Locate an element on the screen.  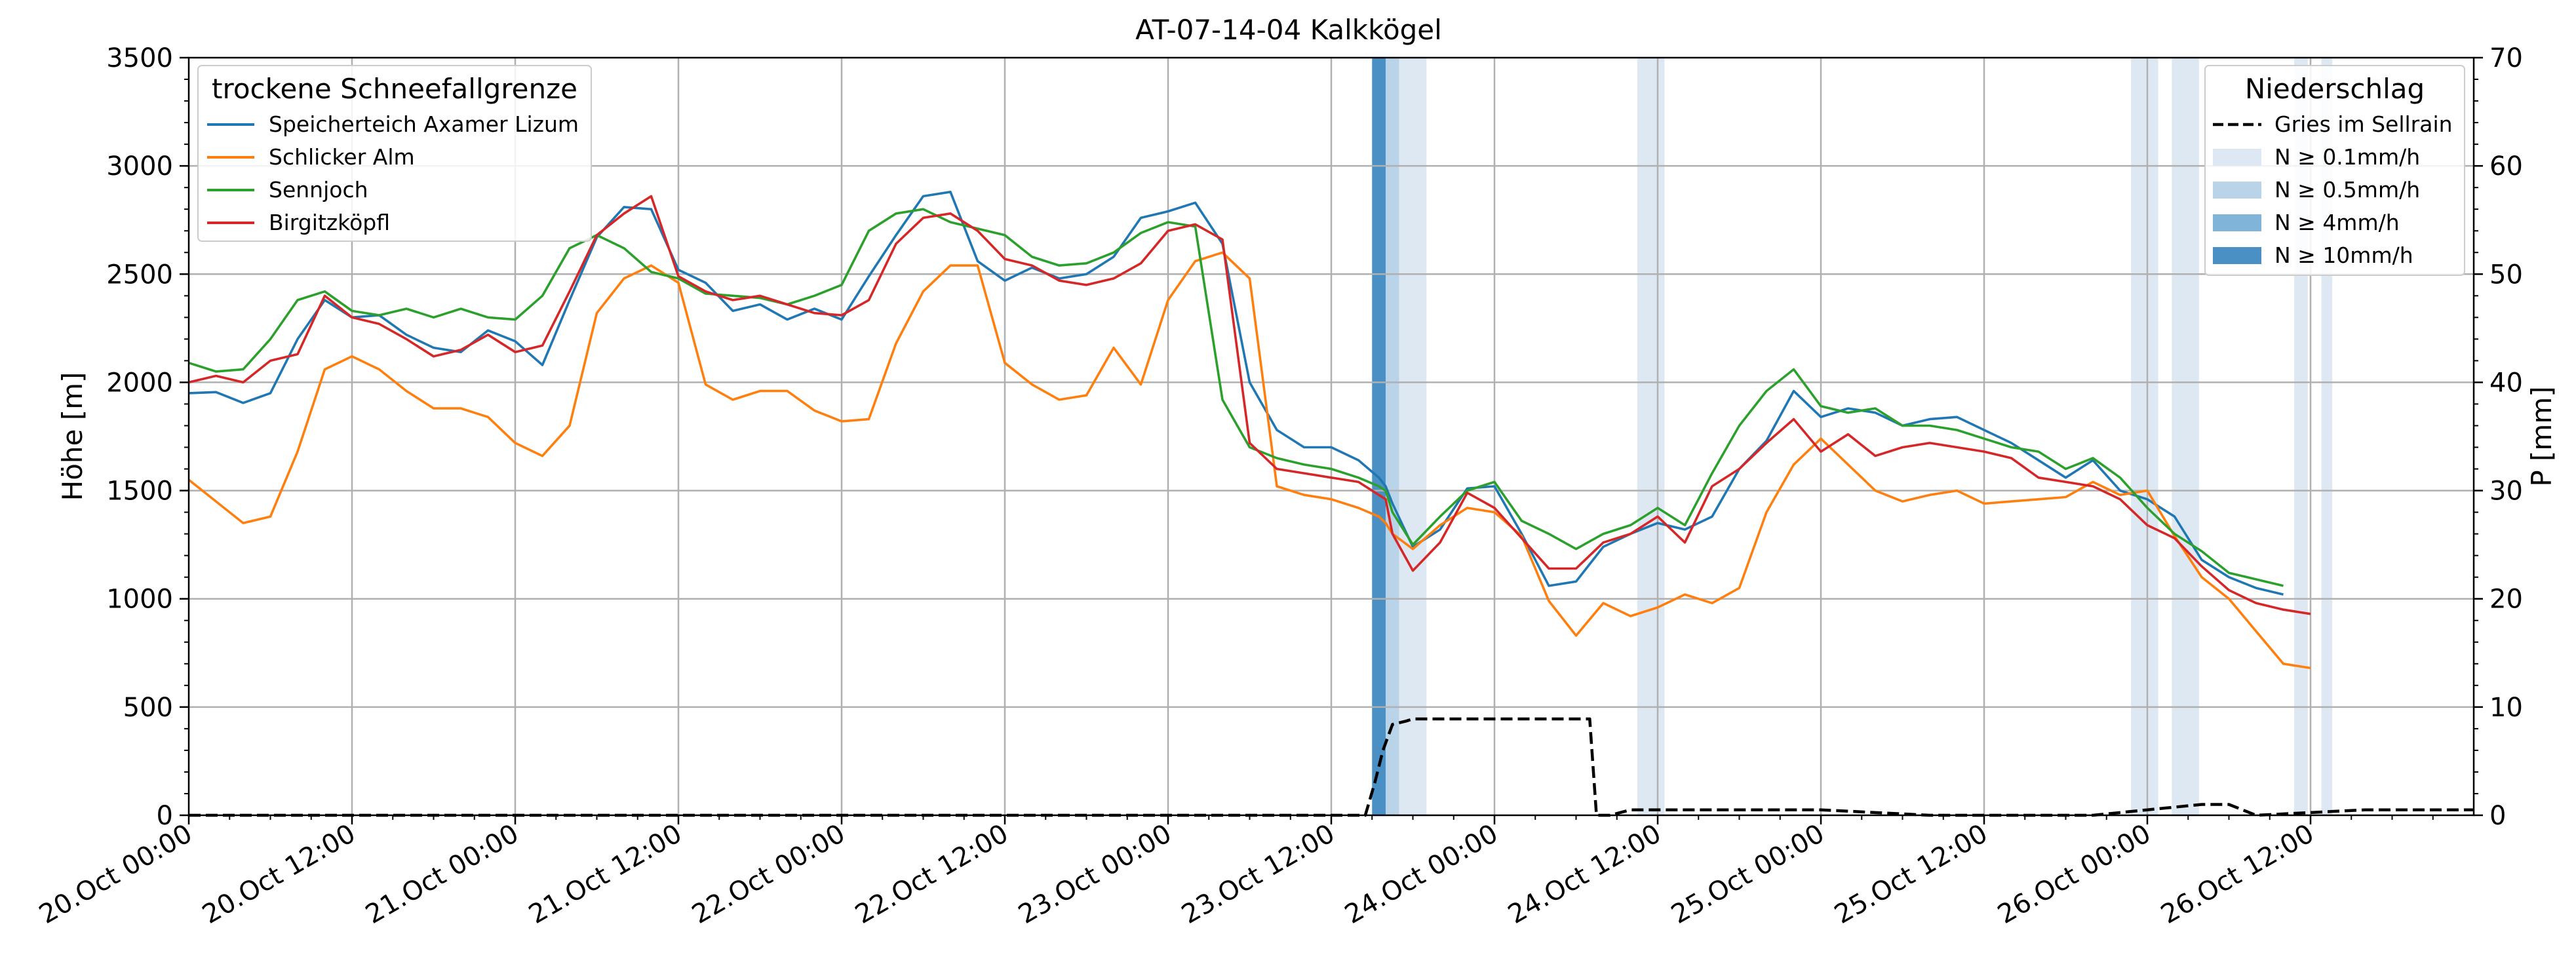
x-tick-label-10: 25.Oct 00:00 is located at coordinates (1747, 874).